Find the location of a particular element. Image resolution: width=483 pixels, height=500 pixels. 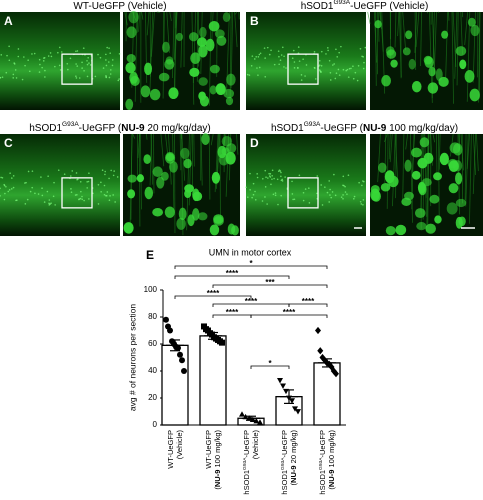

x-tick-label: (NU-9 100 mg/kg) is located at coordinates (331, 460).